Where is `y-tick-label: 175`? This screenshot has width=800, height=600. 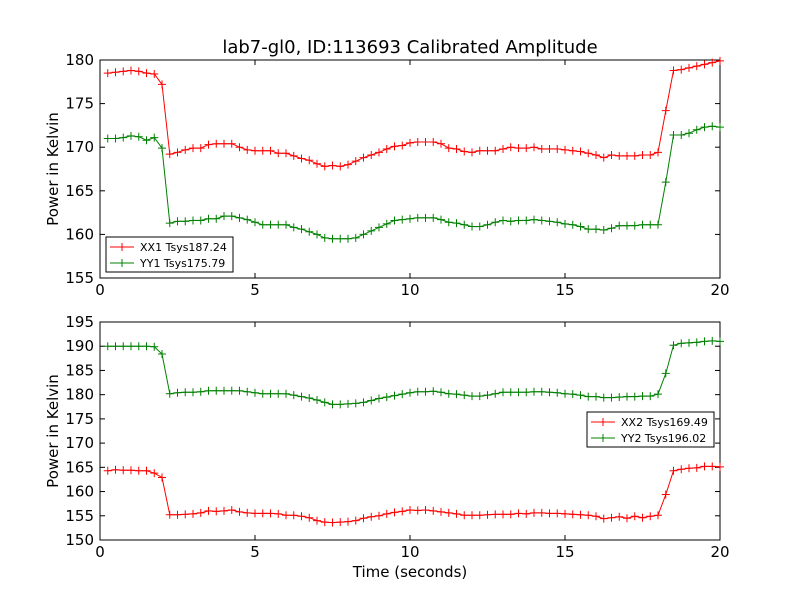
y-tick-label: 175 is located at coordinates (79, 419).